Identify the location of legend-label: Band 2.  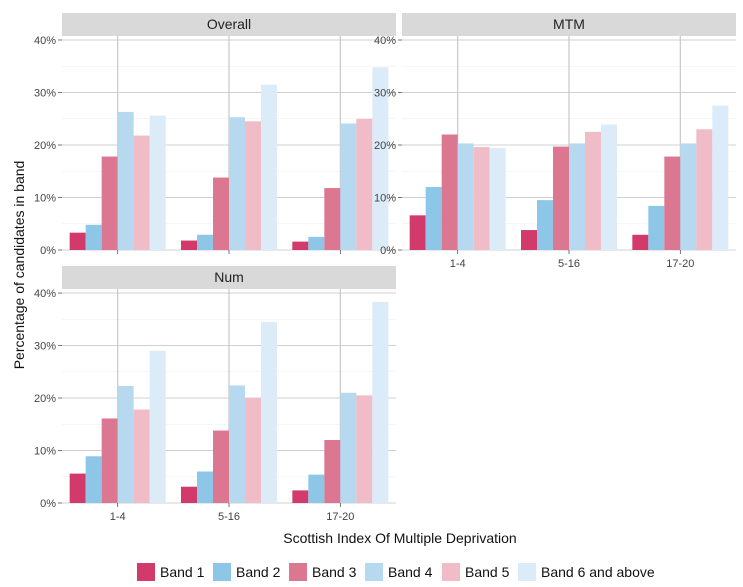
(258, 572).